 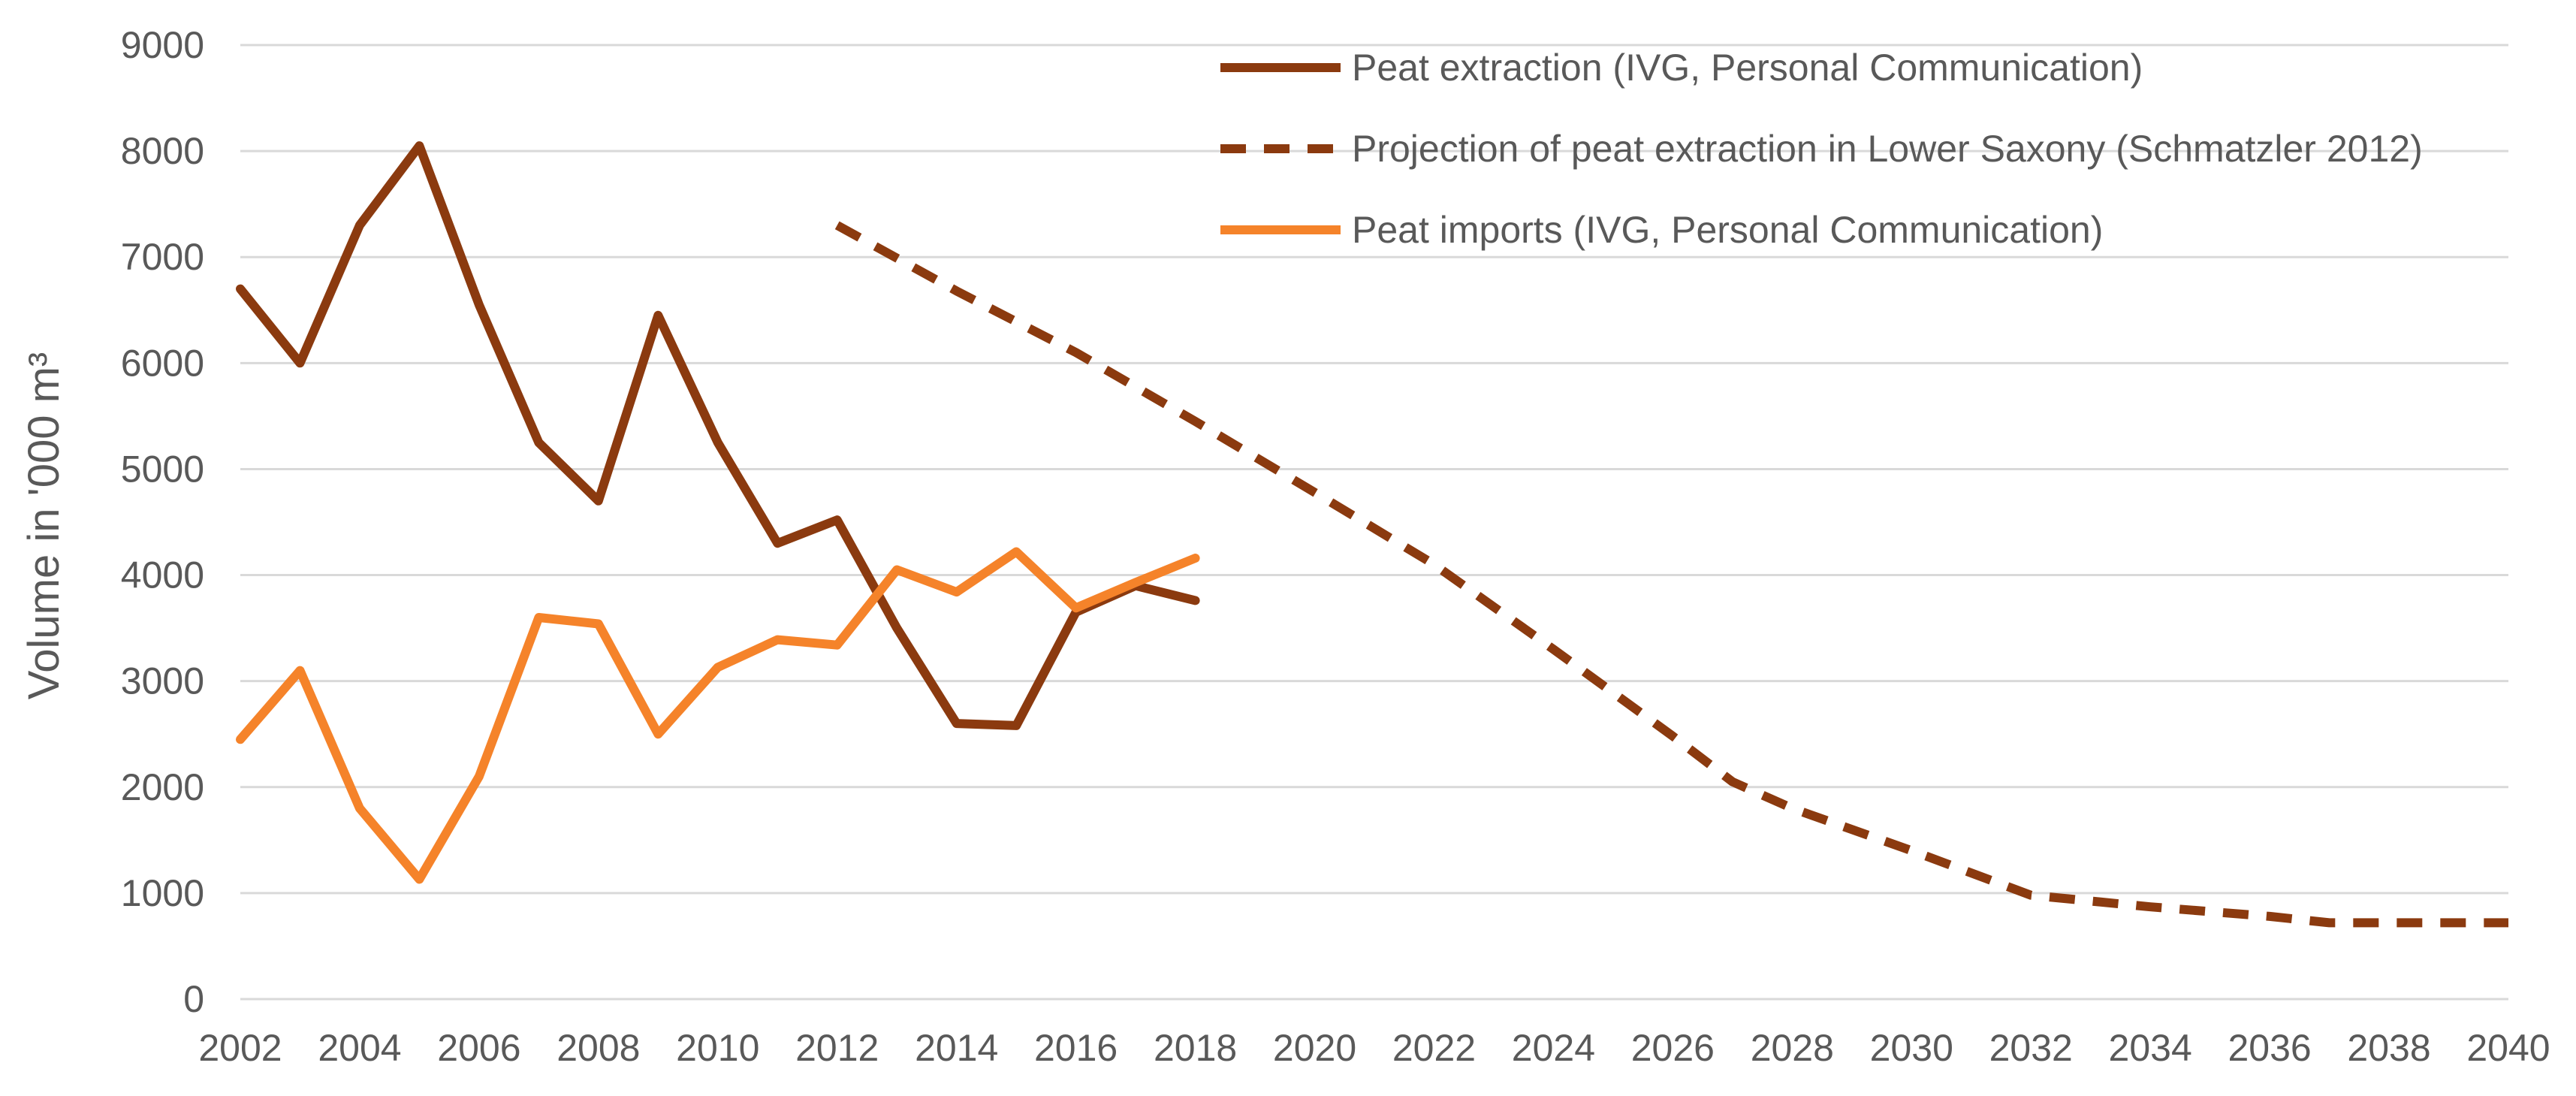 What do you see at coordinates (359, 1048) in the screenshot?
I see `x-tick-label: 2004` at bounding box center [359, 1048].